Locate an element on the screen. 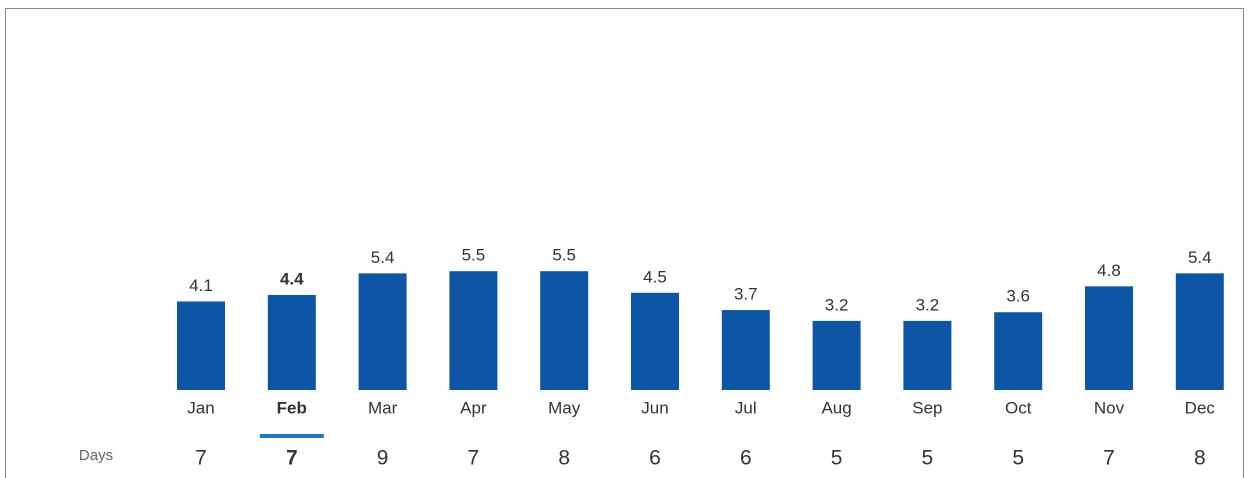 This screenshot has width=1249, height=478. days-value: 9 is located at coordinates (383, 458).